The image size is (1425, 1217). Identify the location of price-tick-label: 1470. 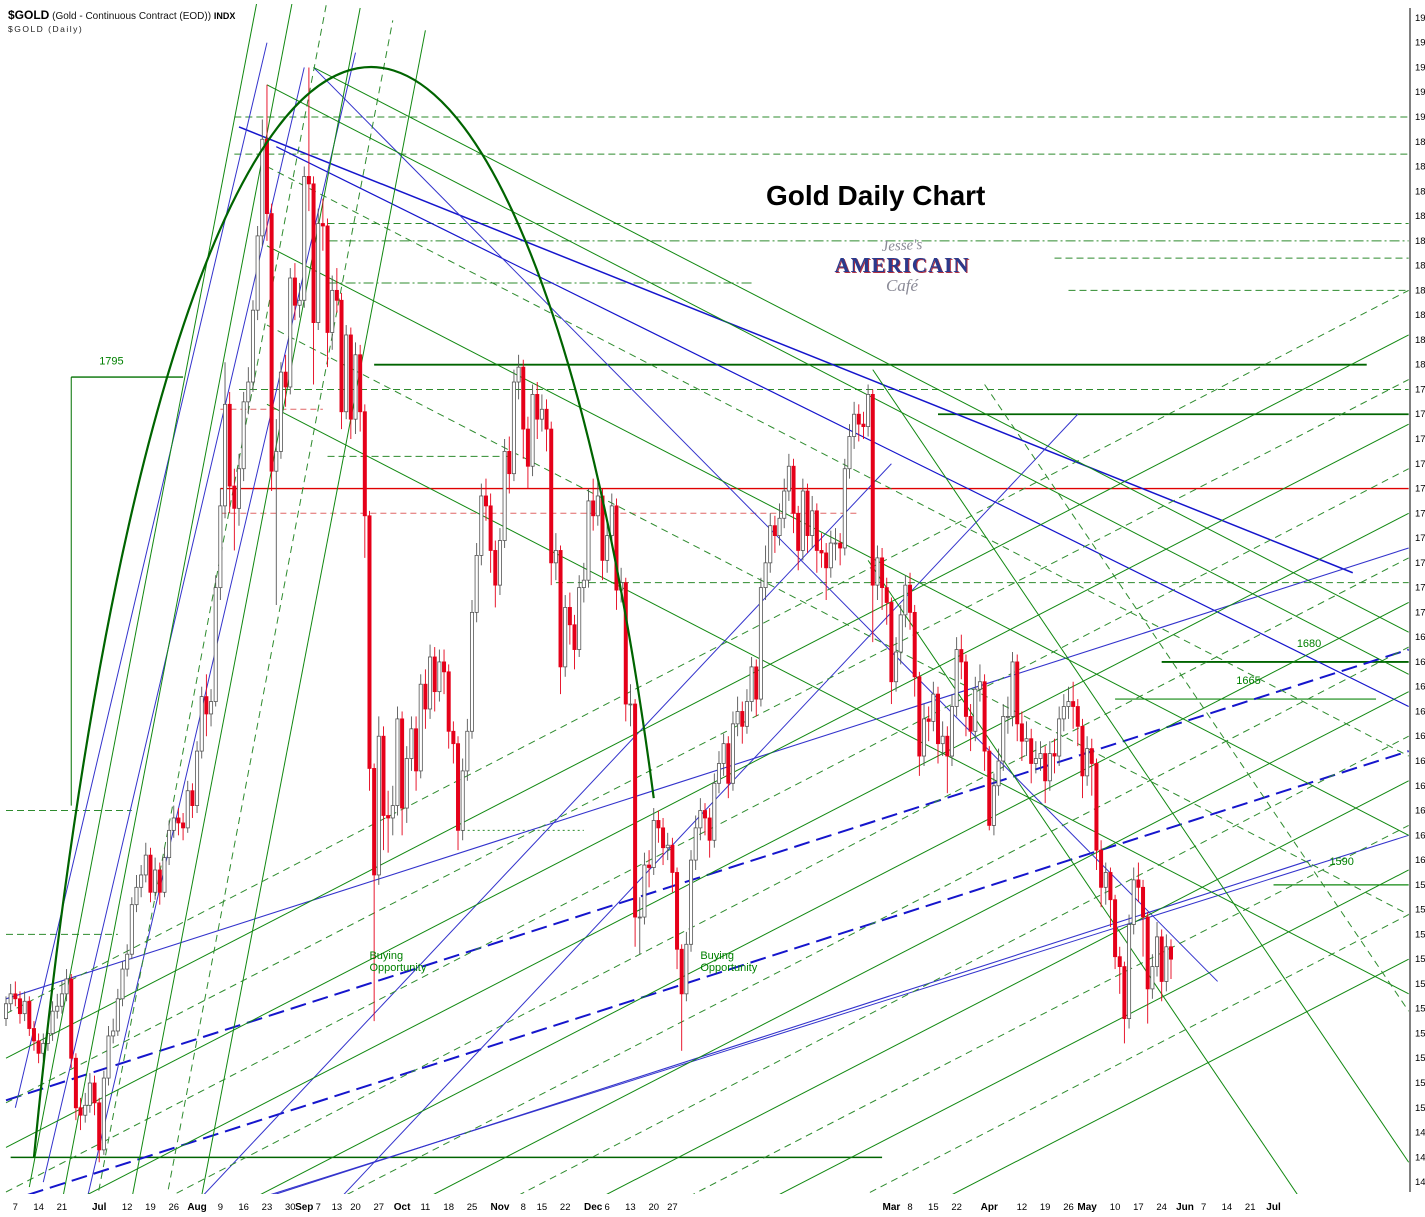
(1420, 1182).